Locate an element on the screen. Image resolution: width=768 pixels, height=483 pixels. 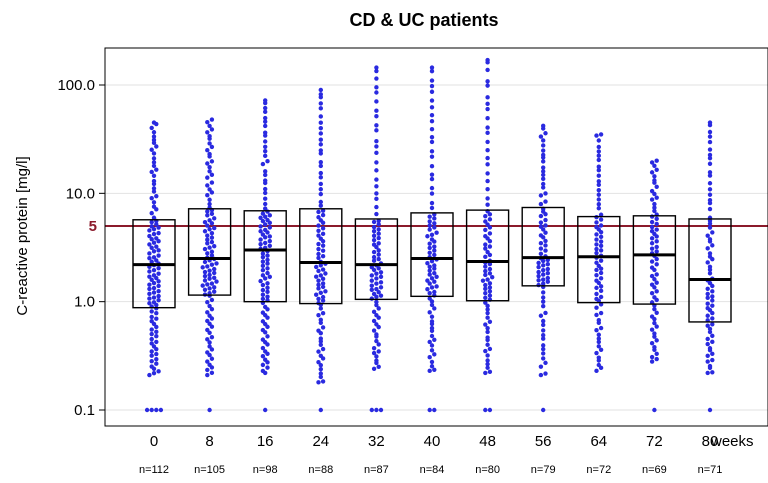
x-axis-label: weeks is located at coordinates (732, 441).